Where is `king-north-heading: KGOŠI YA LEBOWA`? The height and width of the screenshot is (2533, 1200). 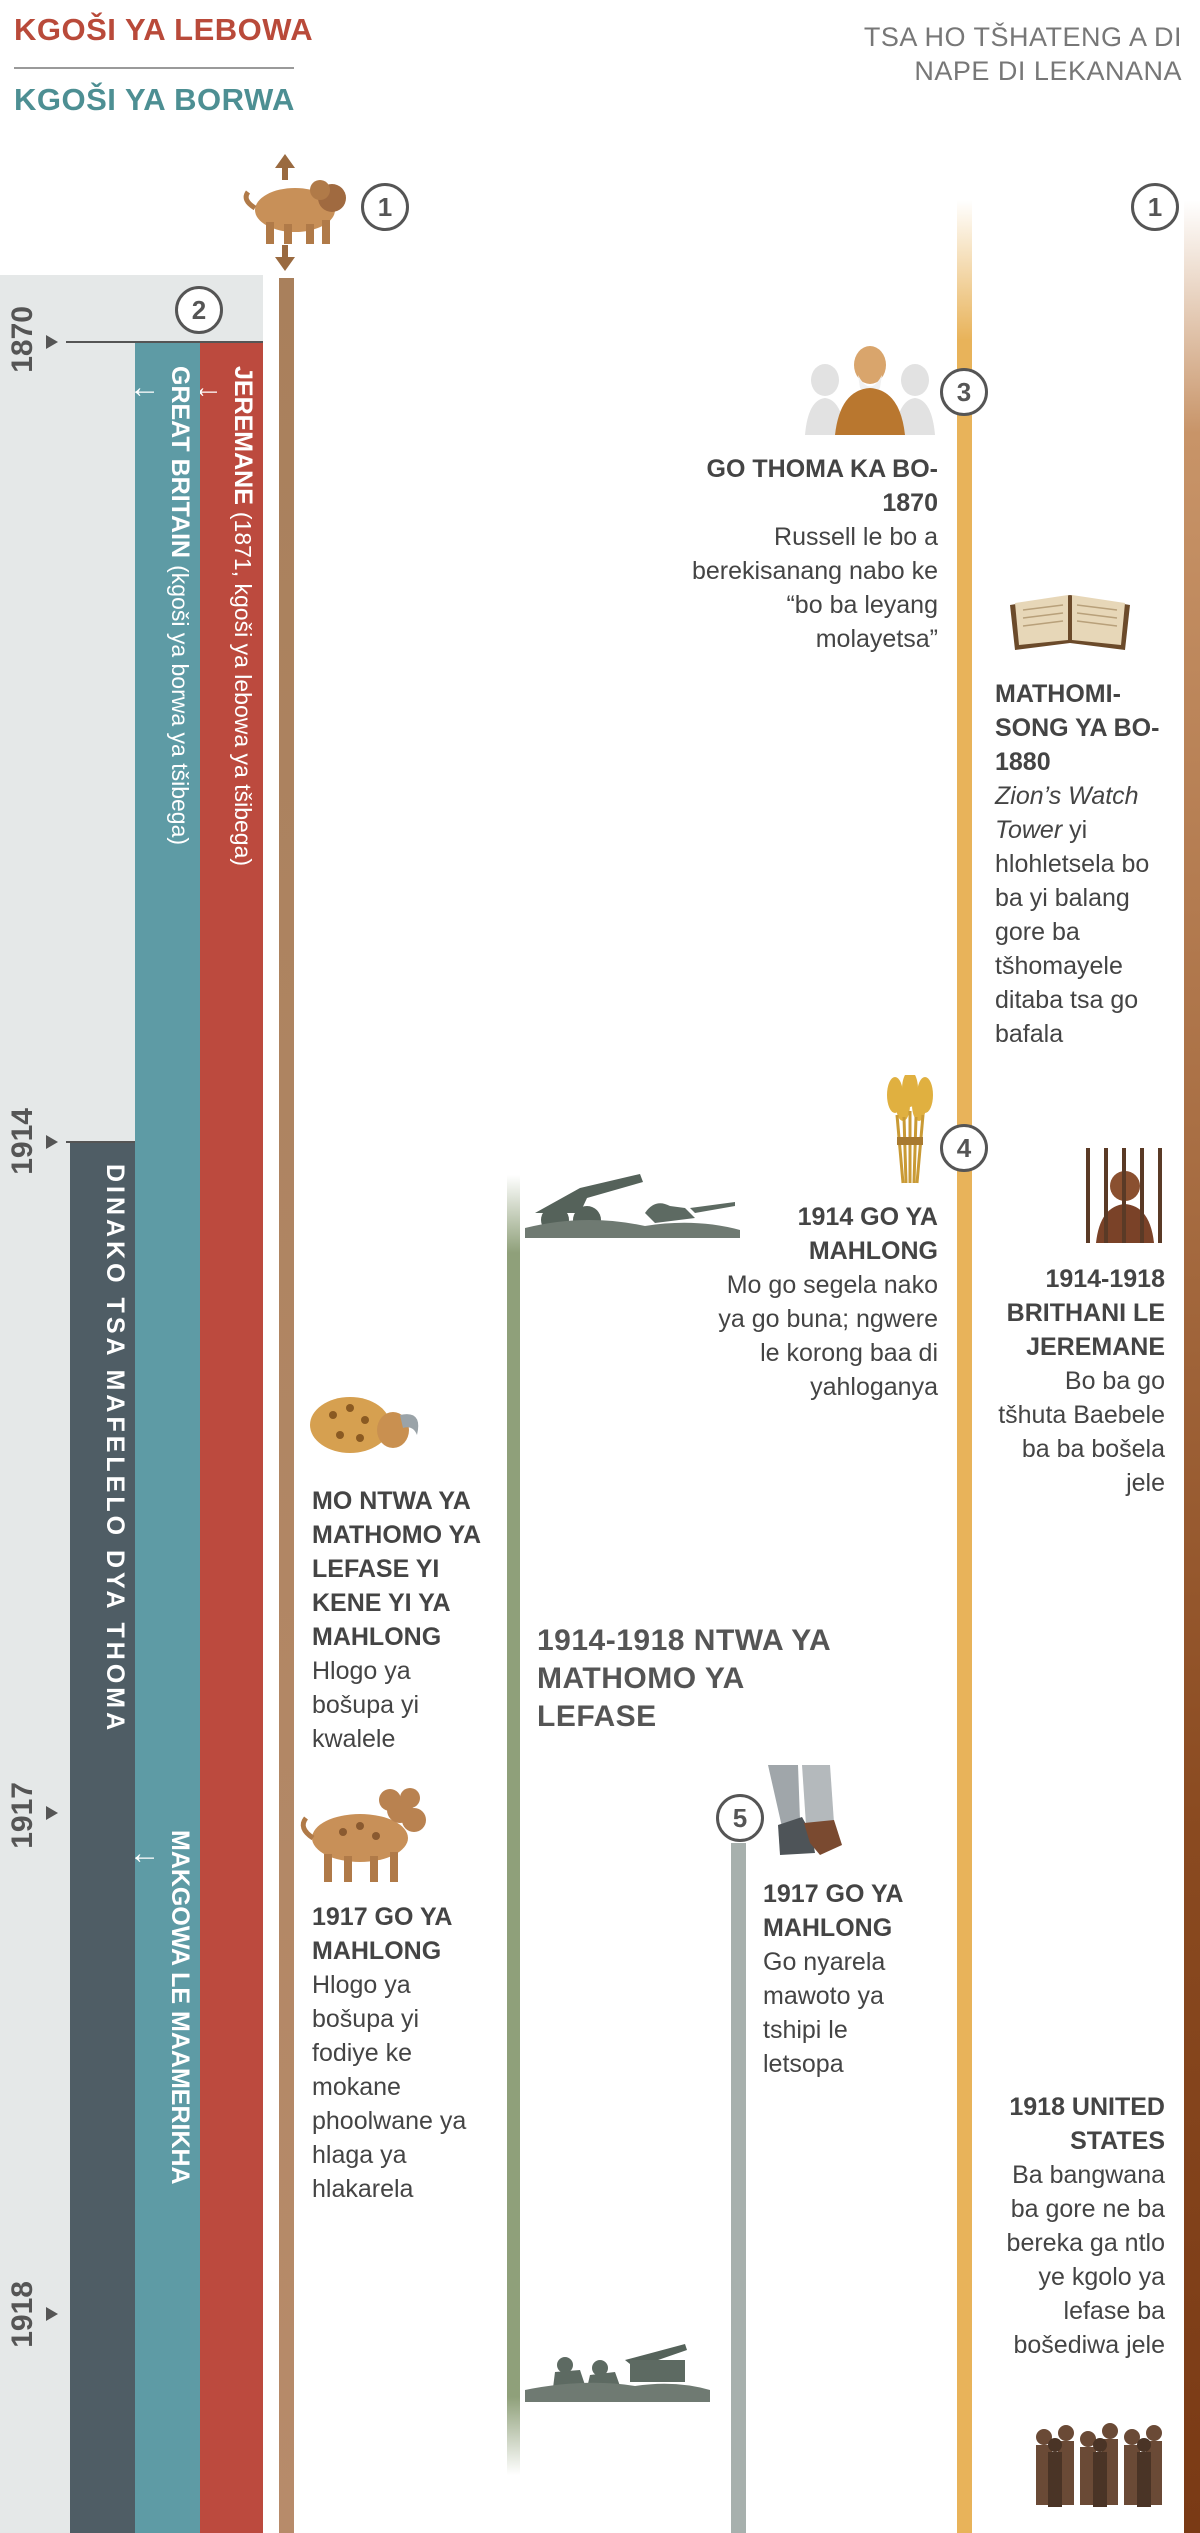
king-north-heading: KGOŠI YA LEBOWA is located at coordinates (164, 29).